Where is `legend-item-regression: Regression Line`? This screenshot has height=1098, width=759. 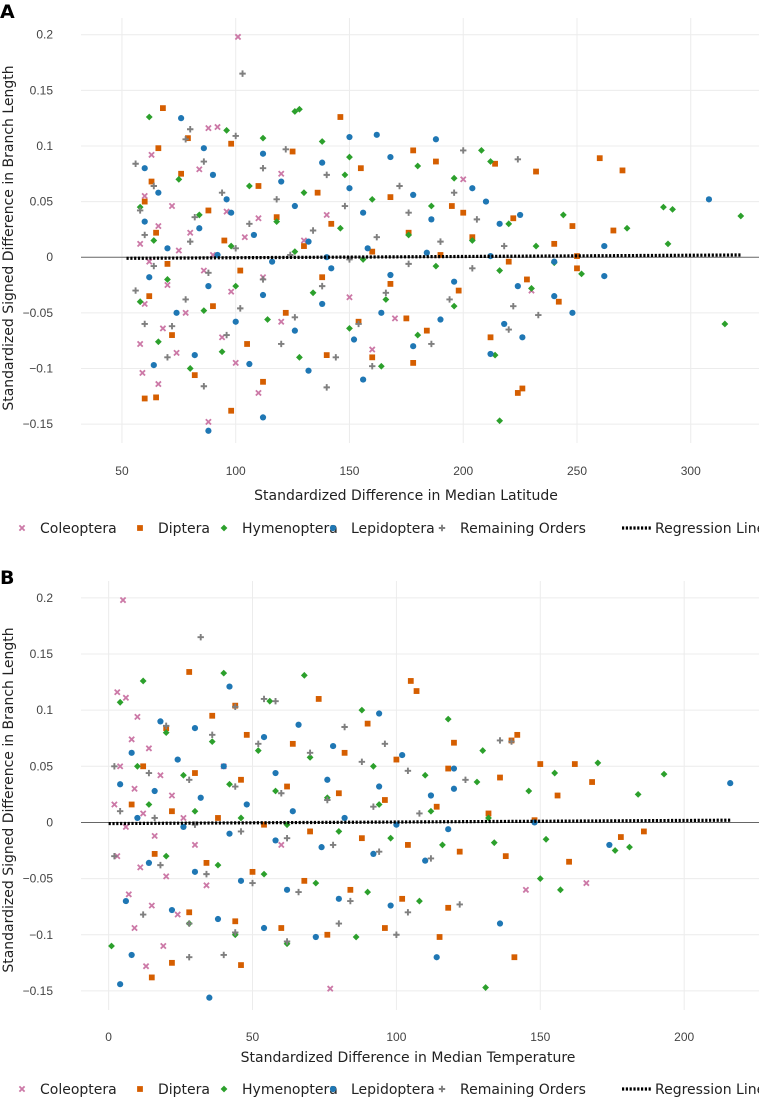
legend-item-regression: Regression Line is located at coordinates (690, 1090).